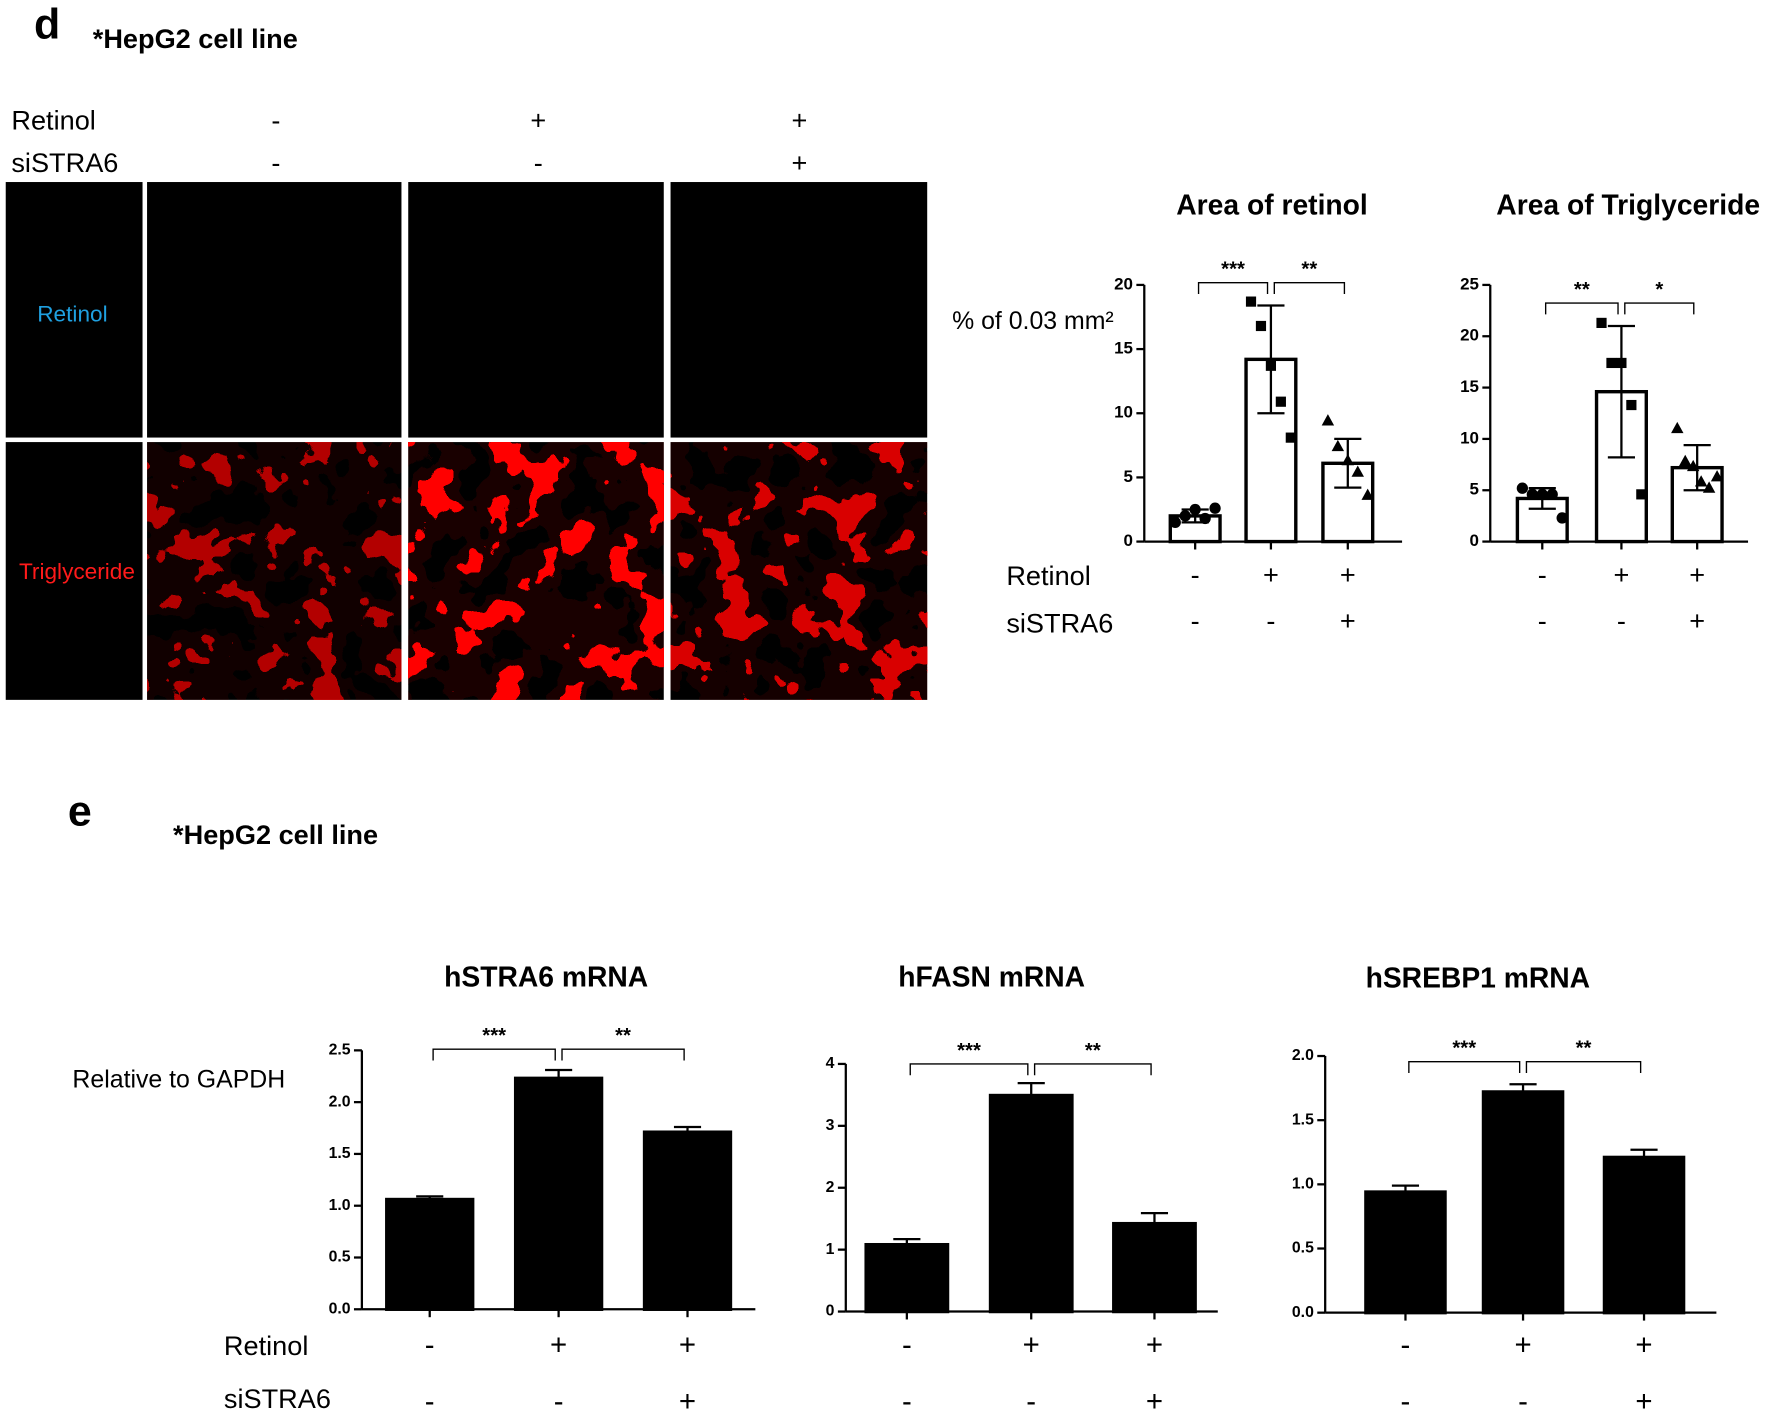 The width and height of the screenshot is (1773, 1428). Describe the element at coordinates (195, 38) in the screenshot. I see `panel-subtitle: *HepG2 cell line` at that location.